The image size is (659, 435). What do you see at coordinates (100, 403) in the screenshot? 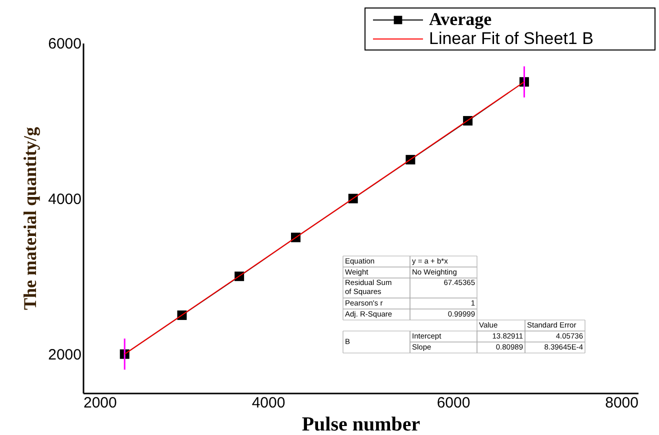
I see `x-tick-label: 2000` at bounding box center [100, 403].